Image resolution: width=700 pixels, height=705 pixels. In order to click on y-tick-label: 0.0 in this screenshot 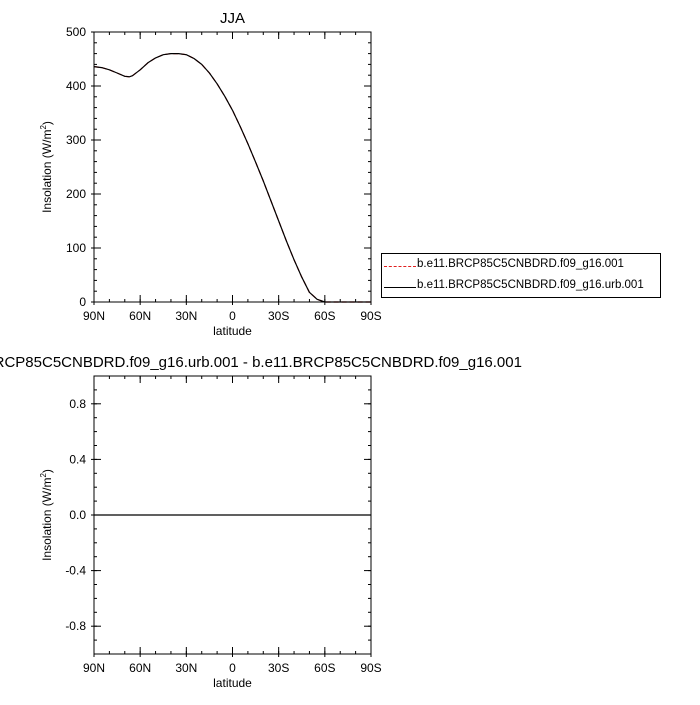, I will do `click(77, 515)`.